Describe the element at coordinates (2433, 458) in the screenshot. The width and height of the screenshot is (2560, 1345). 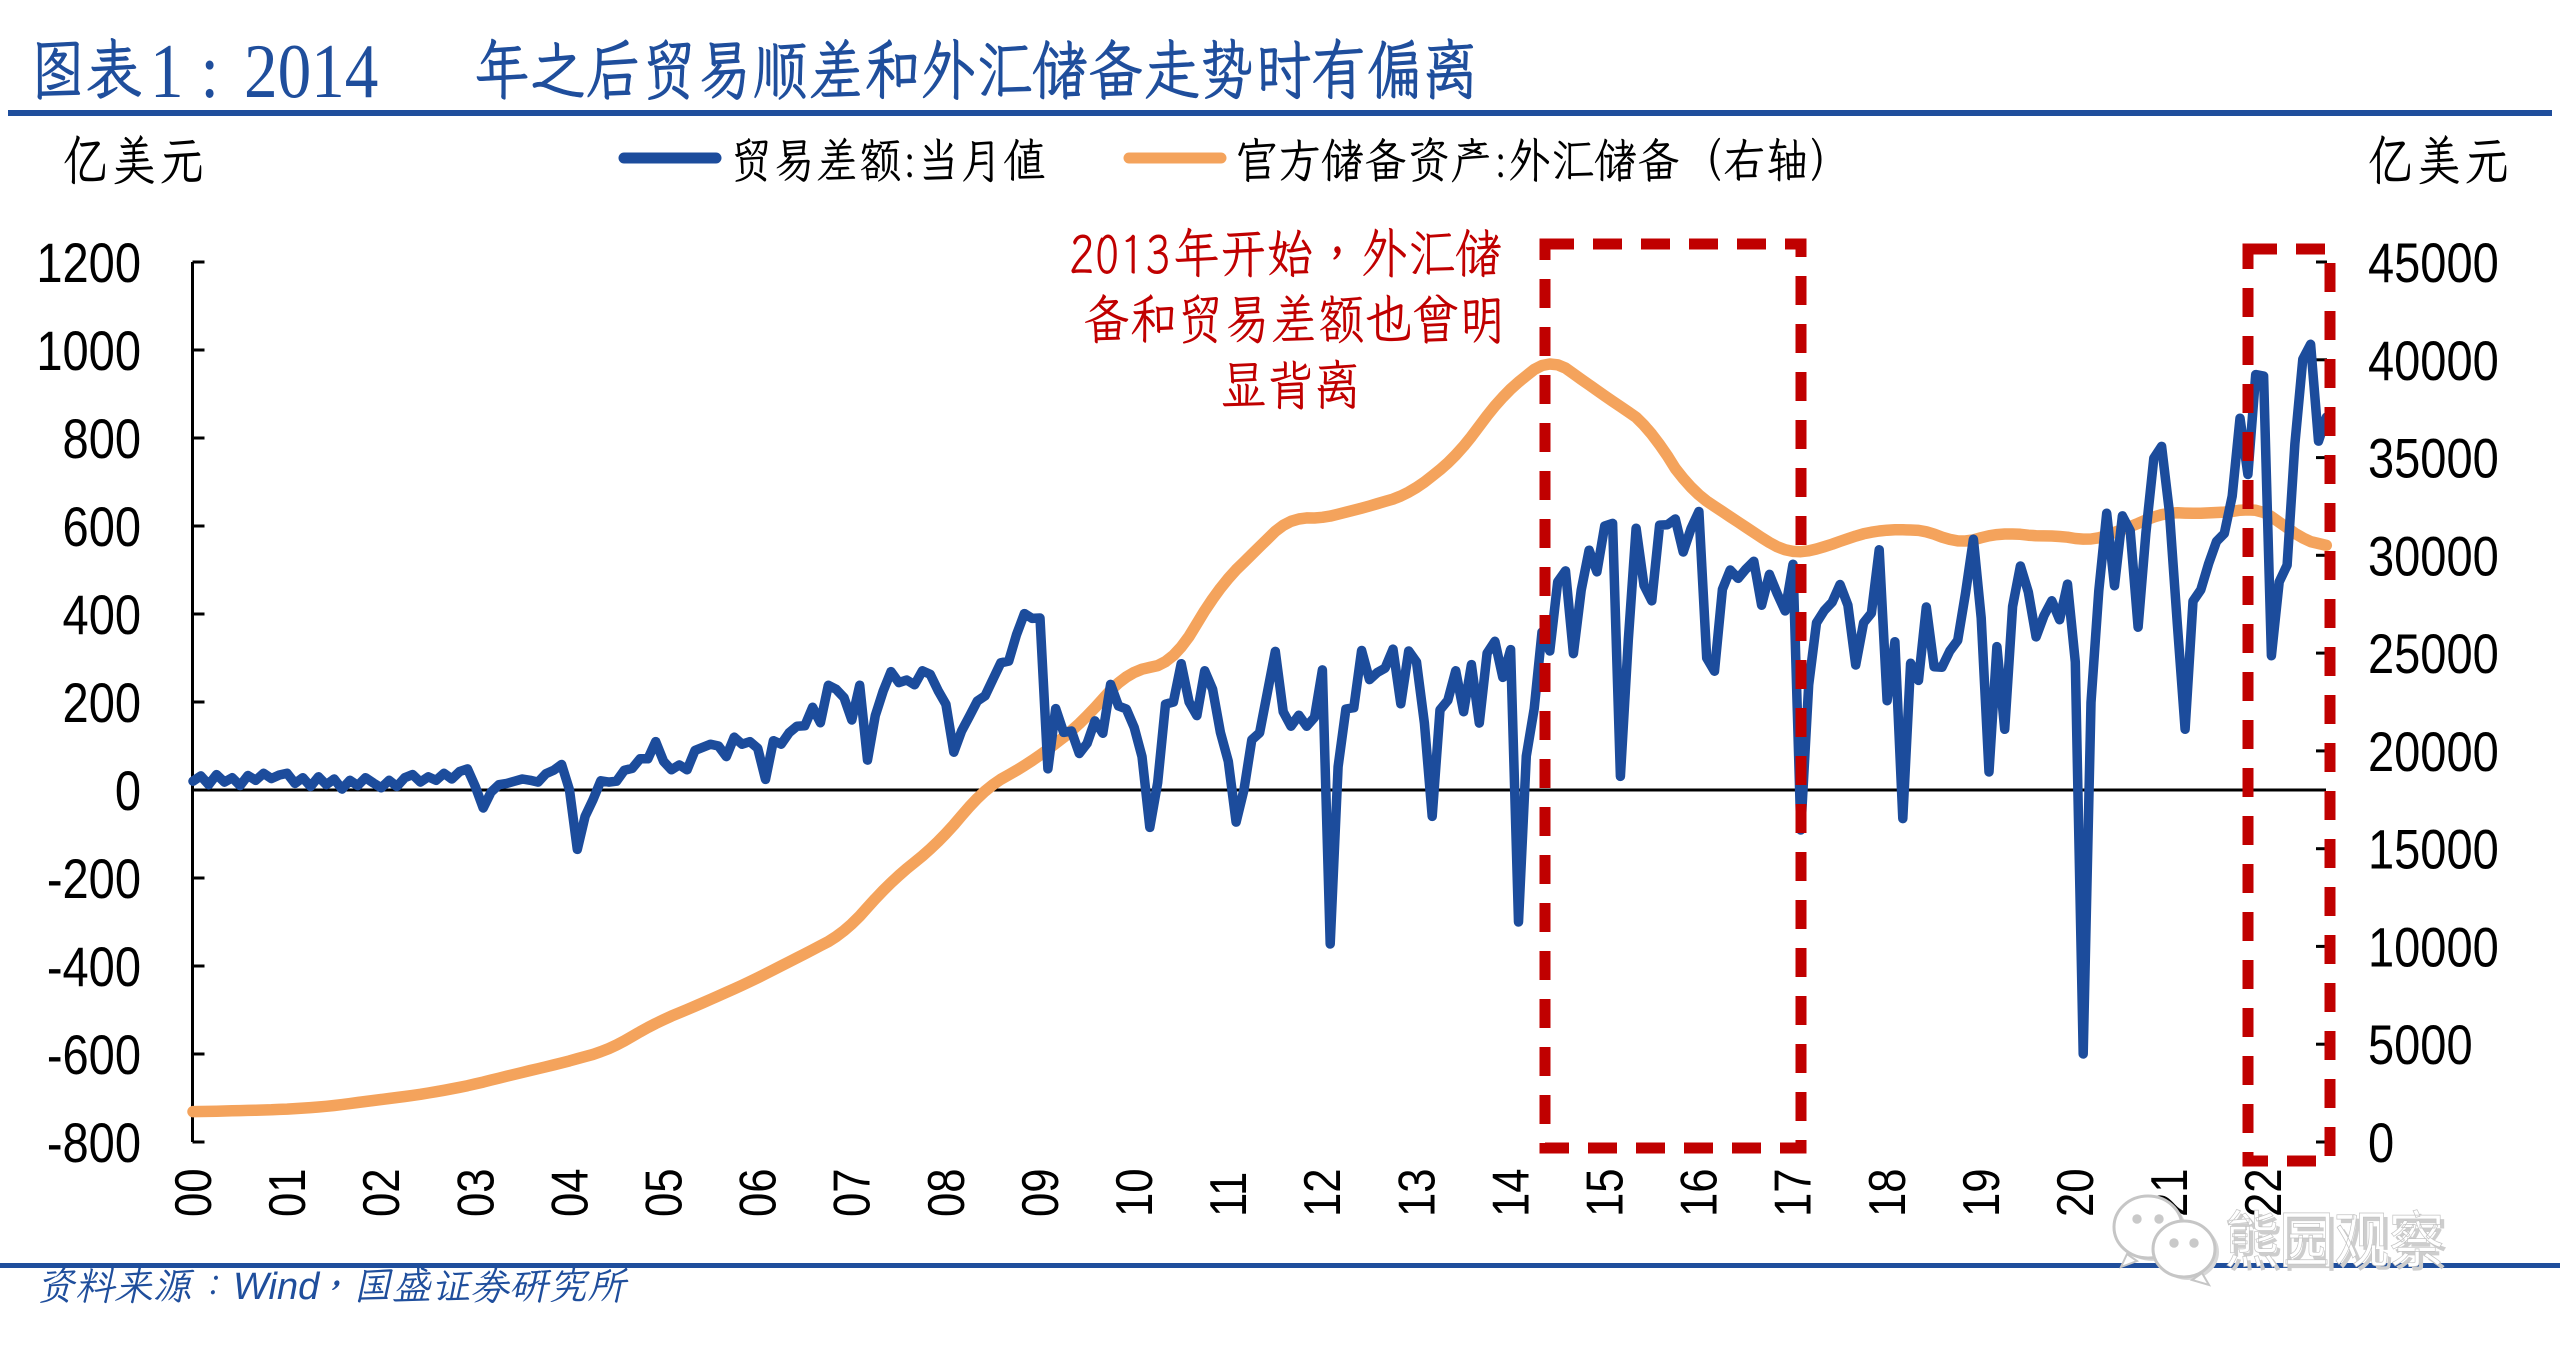
I see `svg-text: 35000` at that location.